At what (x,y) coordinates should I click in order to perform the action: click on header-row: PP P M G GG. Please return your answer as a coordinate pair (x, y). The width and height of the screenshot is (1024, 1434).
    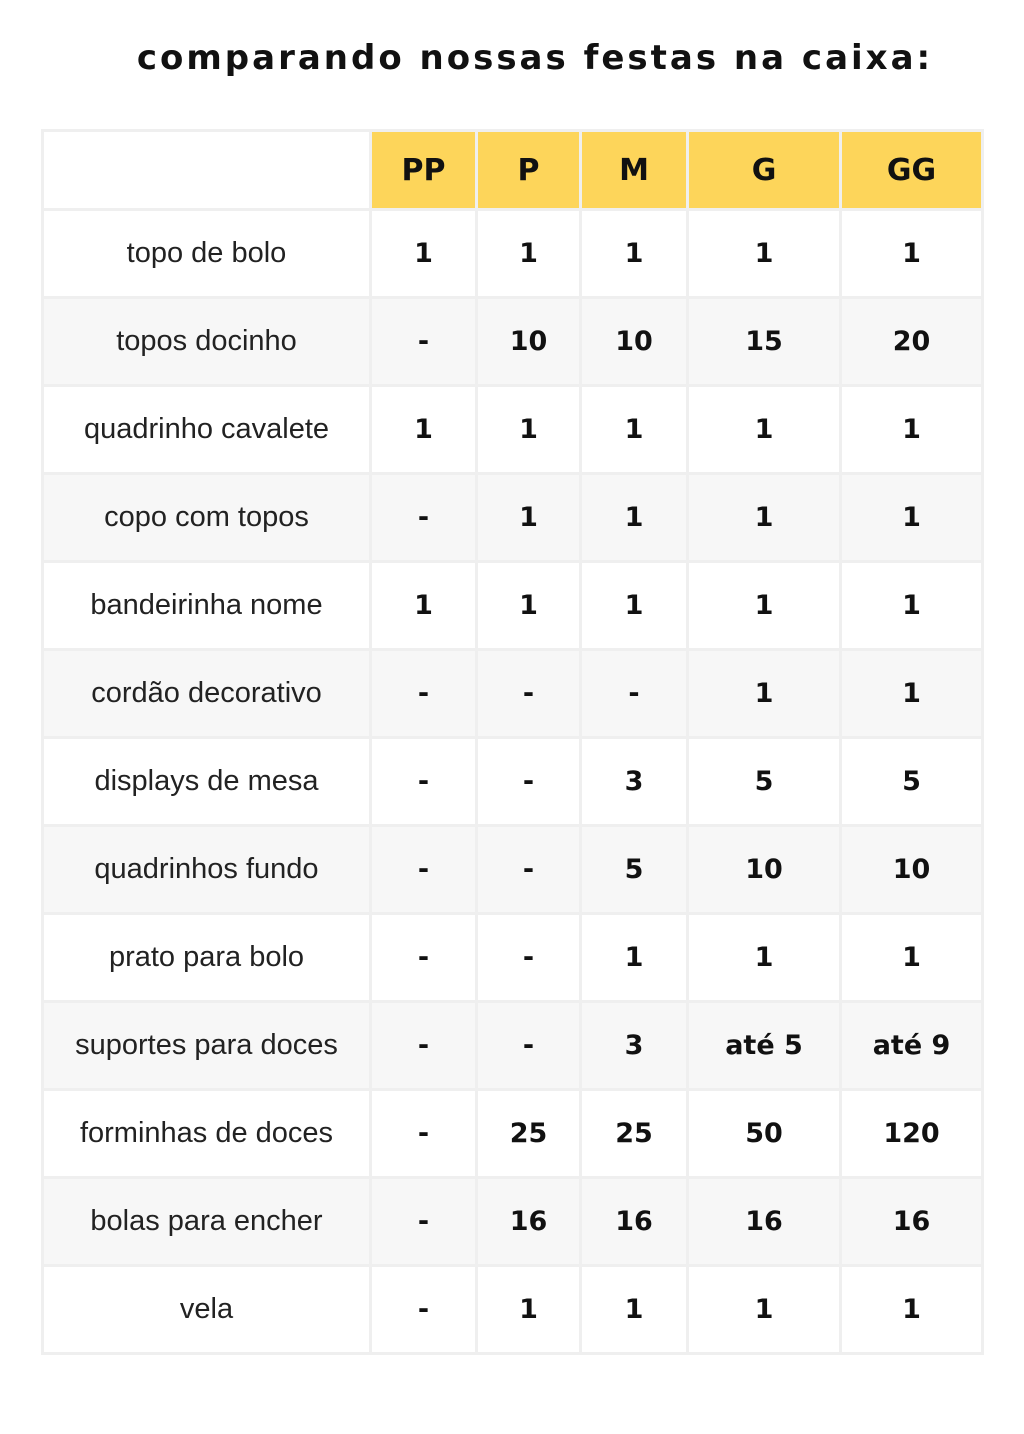
    Looking at the image, I should click on (512, 170).